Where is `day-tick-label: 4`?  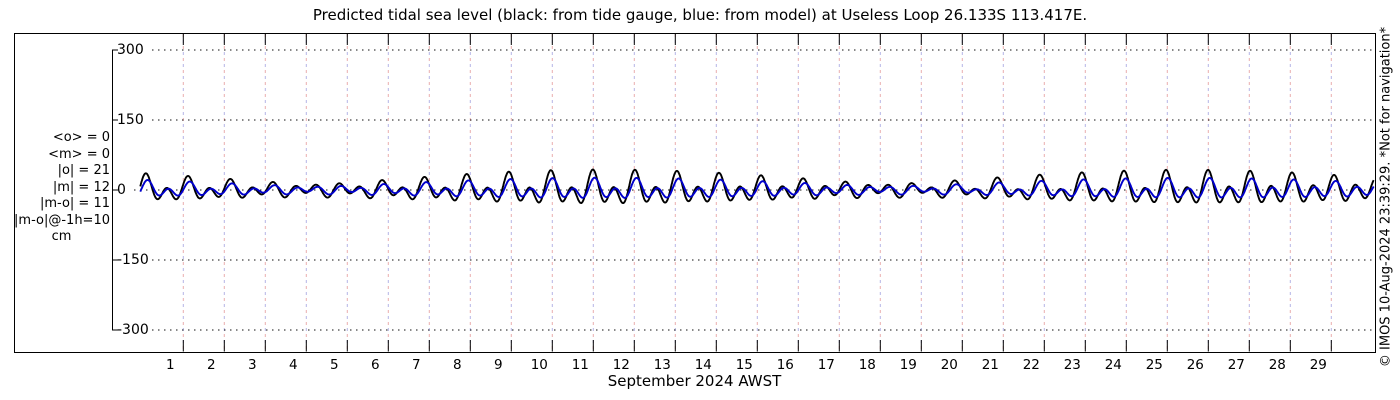
day-tick-label: 4 is located at coordinates (293, 365).